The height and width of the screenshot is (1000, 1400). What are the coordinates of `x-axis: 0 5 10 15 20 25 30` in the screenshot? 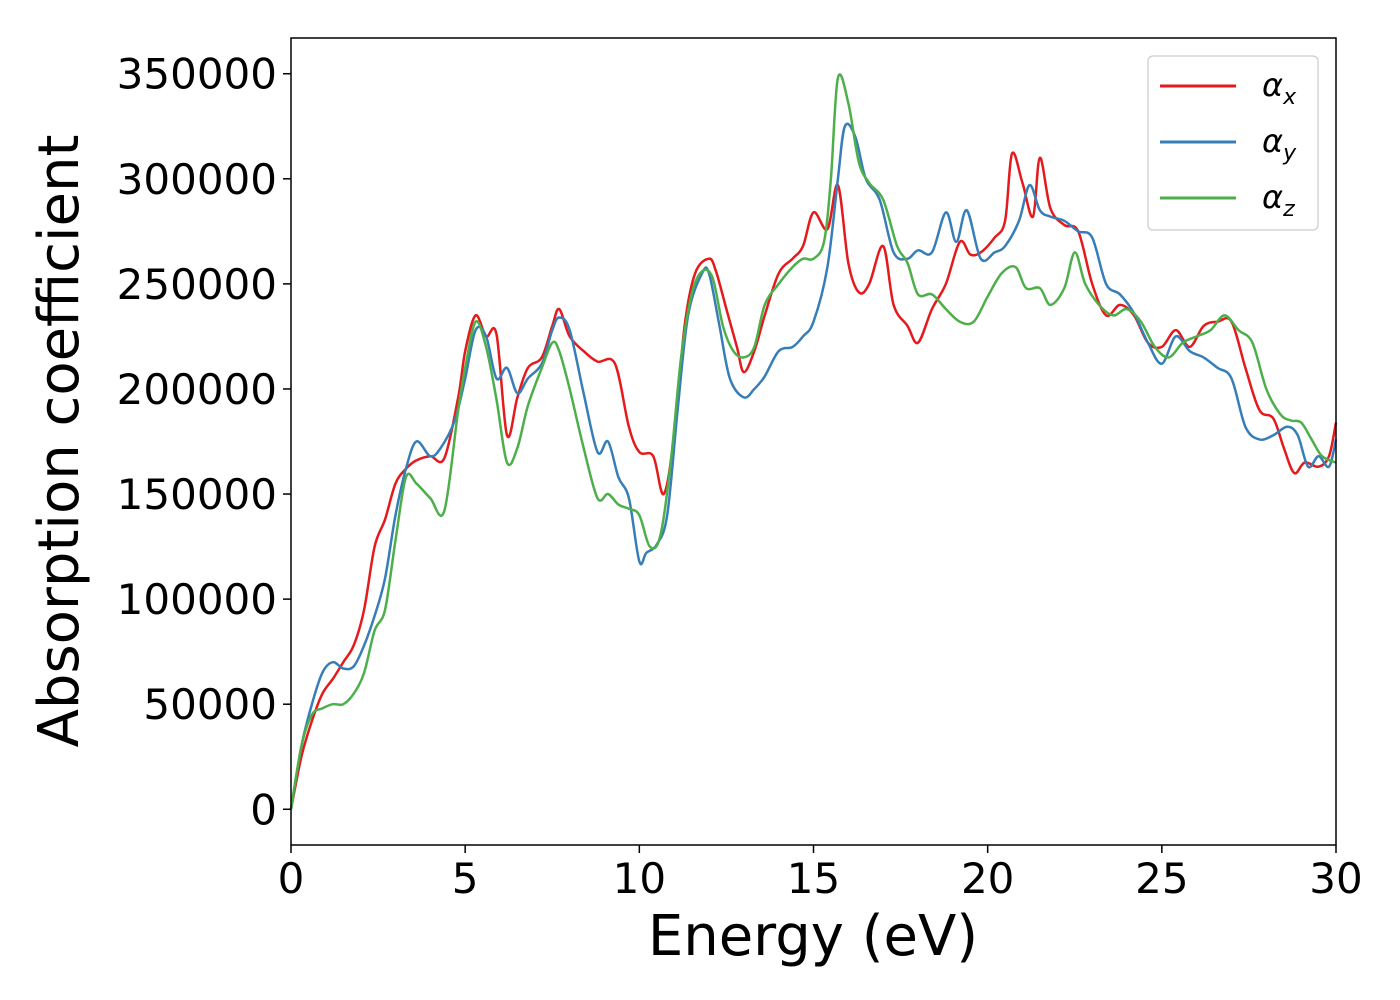 It's located at (820, 874).